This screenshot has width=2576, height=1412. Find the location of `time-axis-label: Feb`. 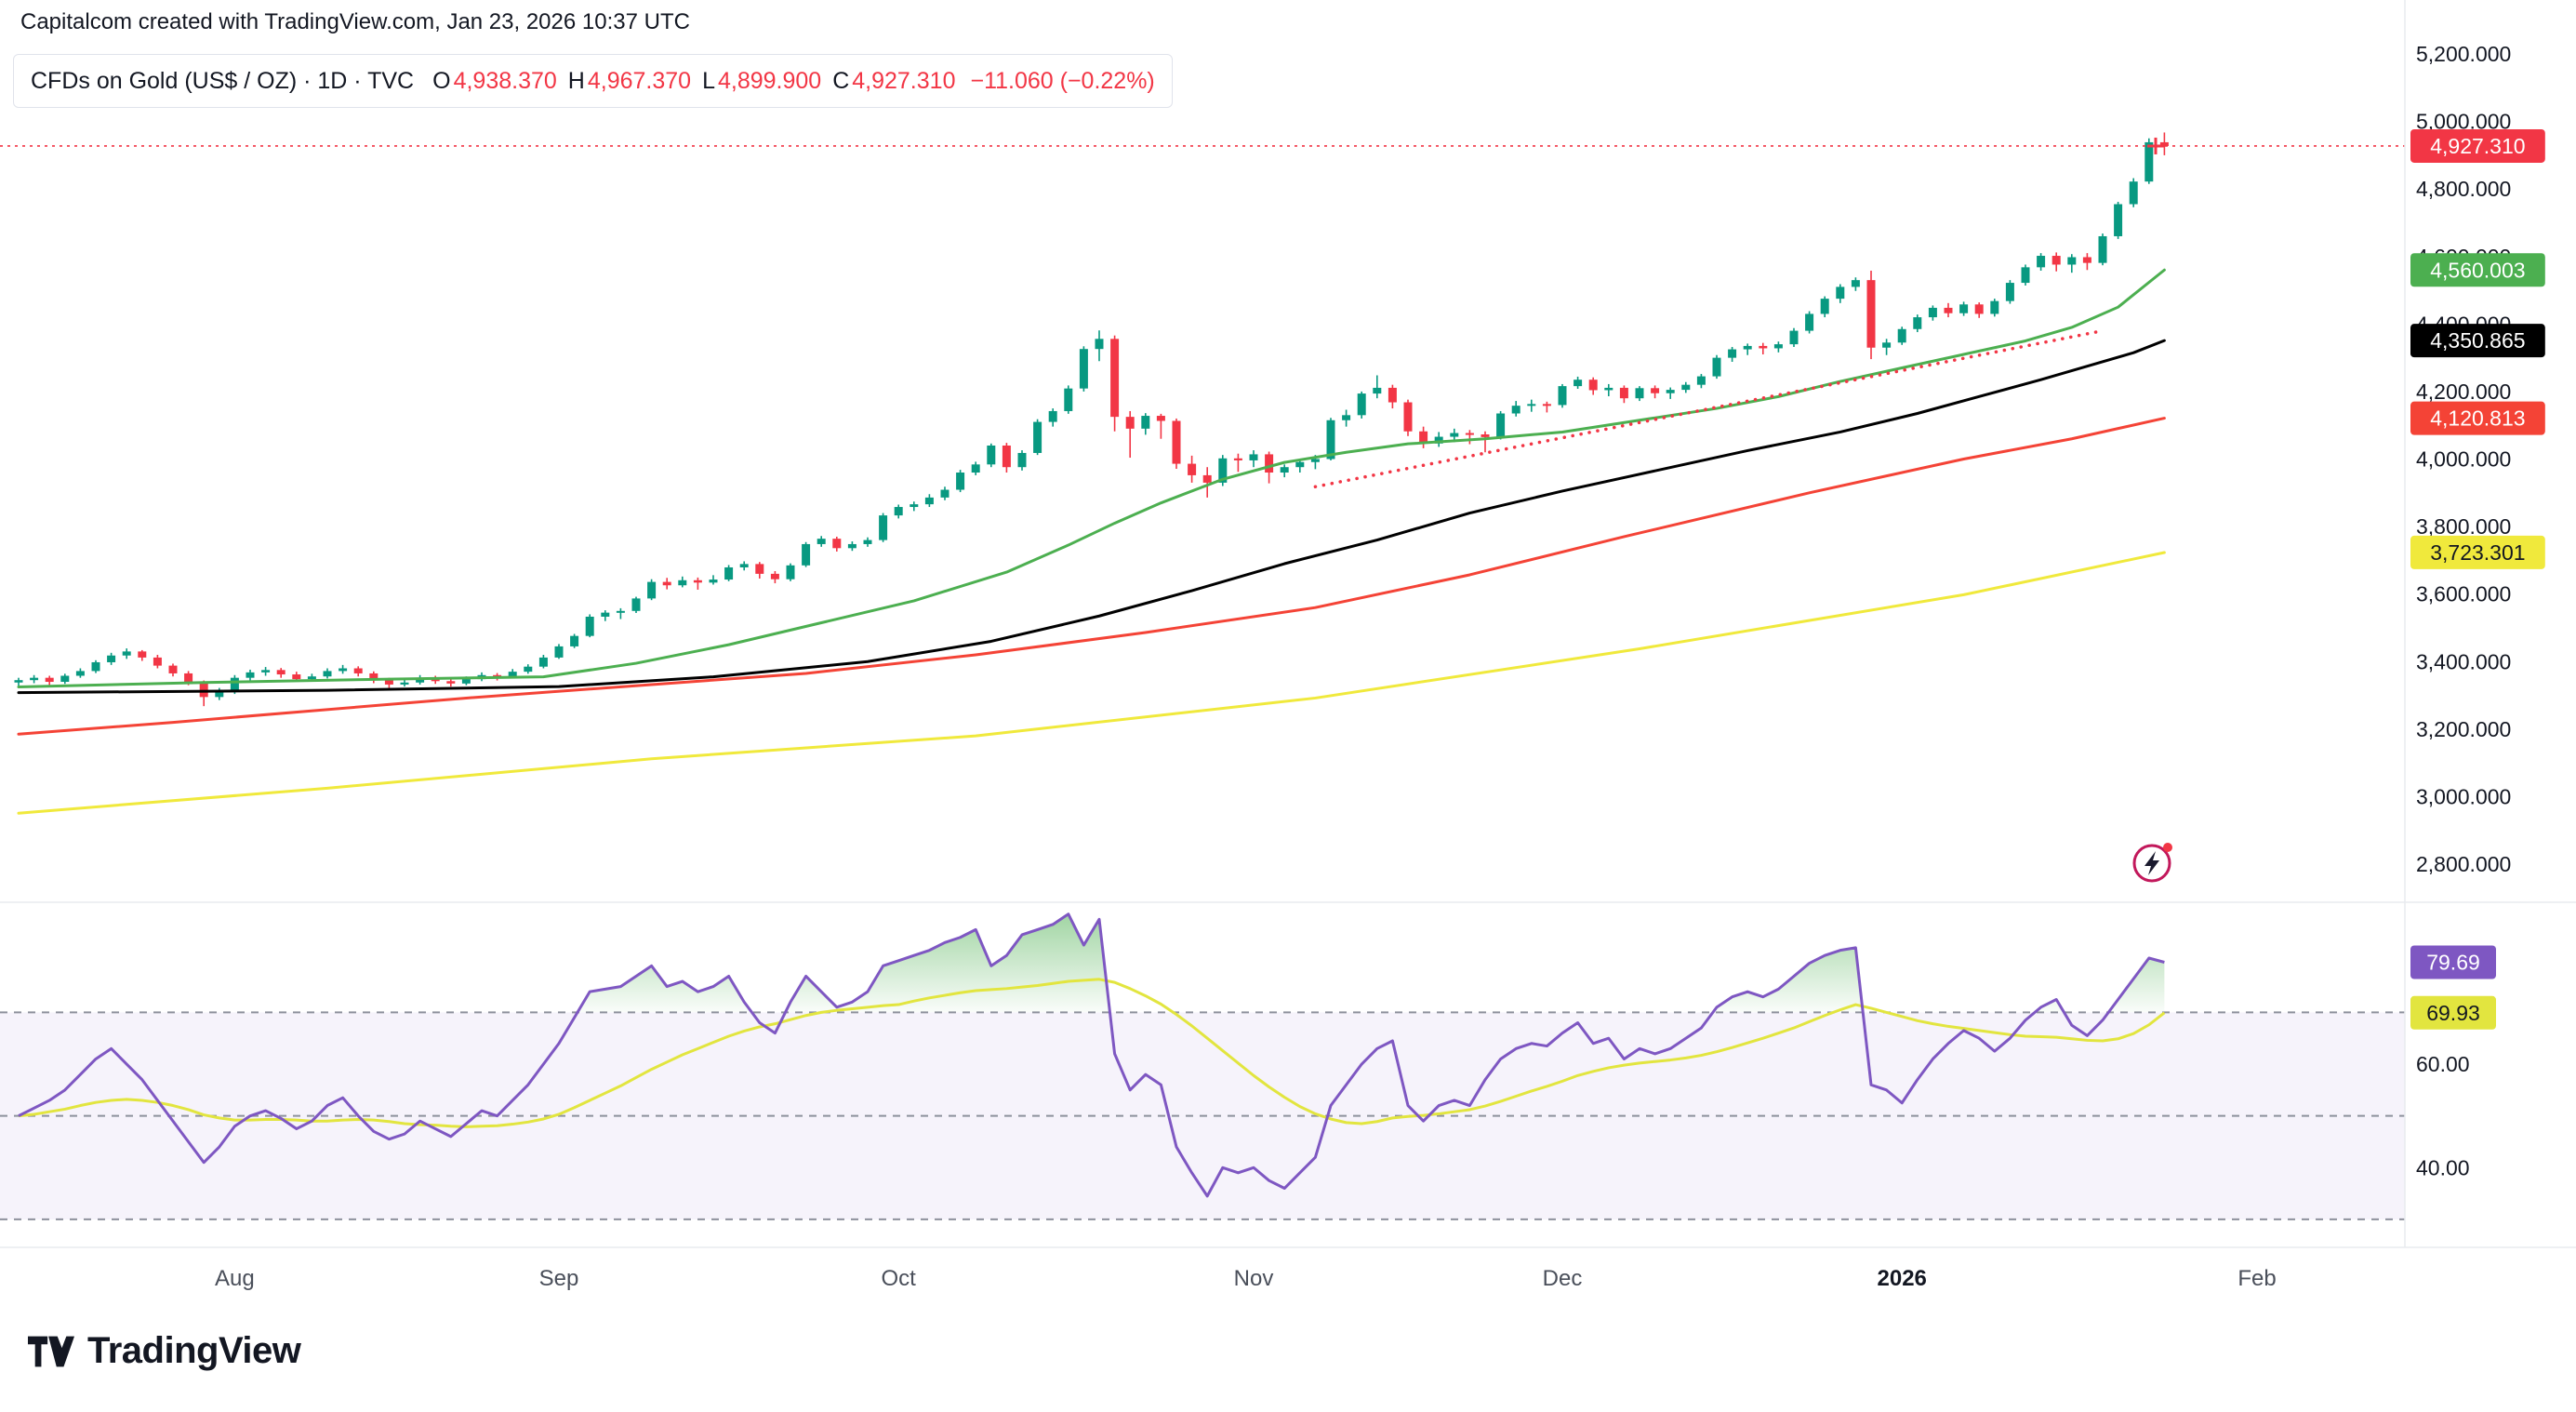

time-axis-label: Feb is located at coordinates (2256, 1278).